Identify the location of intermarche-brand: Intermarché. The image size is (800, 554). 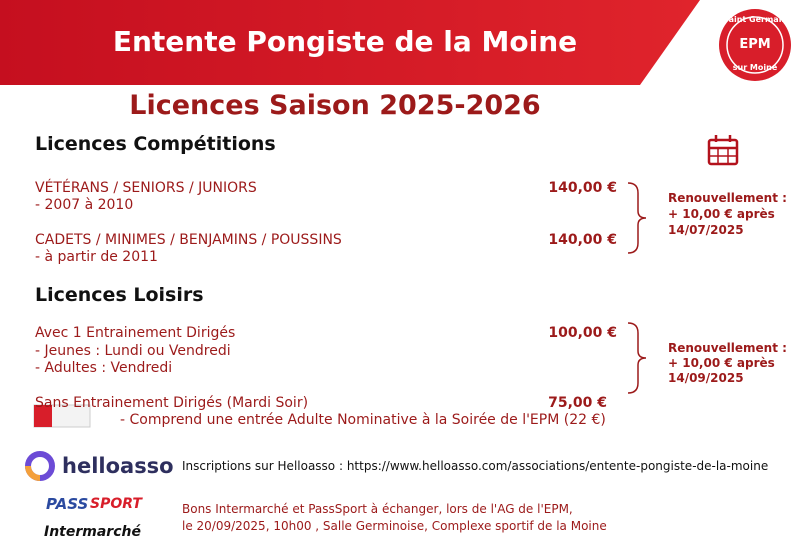
(92, 532).